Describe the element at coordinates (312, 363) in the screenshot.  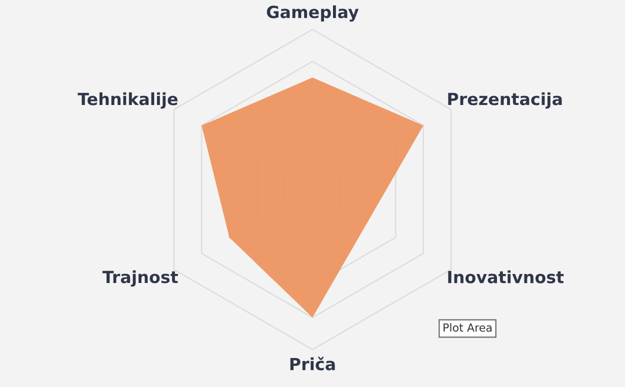
I see `spoke-label: Priča` at that location.